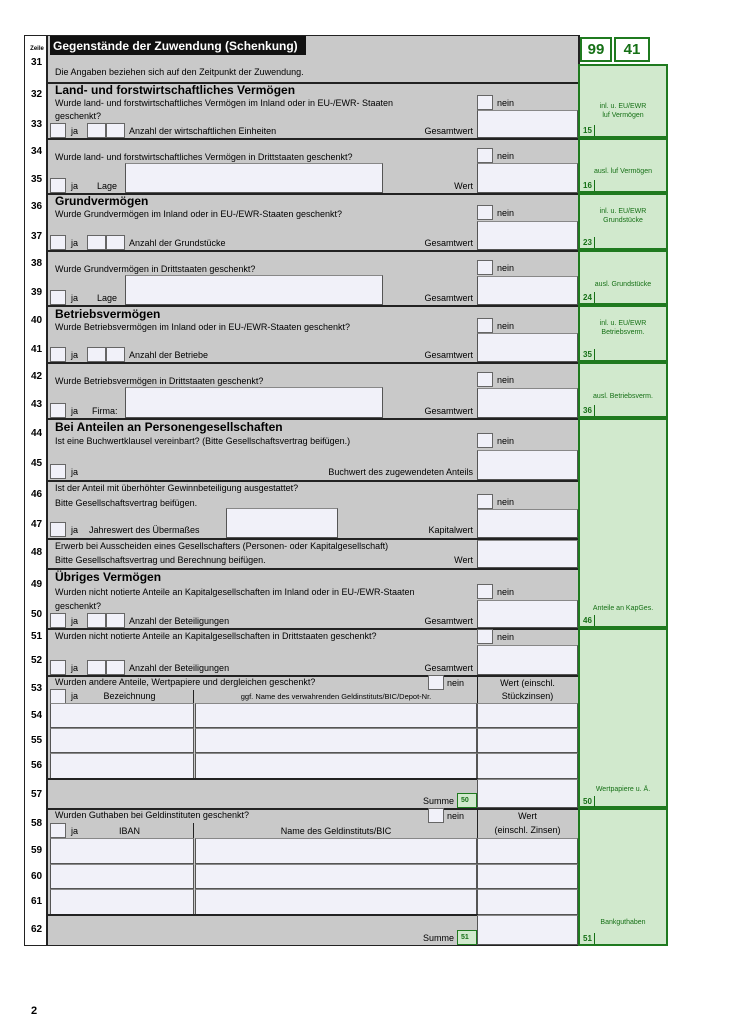 The width and height of the screenshot is (733, 1024). What do you see at coordinates (36, 823) in the screenshot?
I see `line-number: 58` at bounding box center [36, 823].